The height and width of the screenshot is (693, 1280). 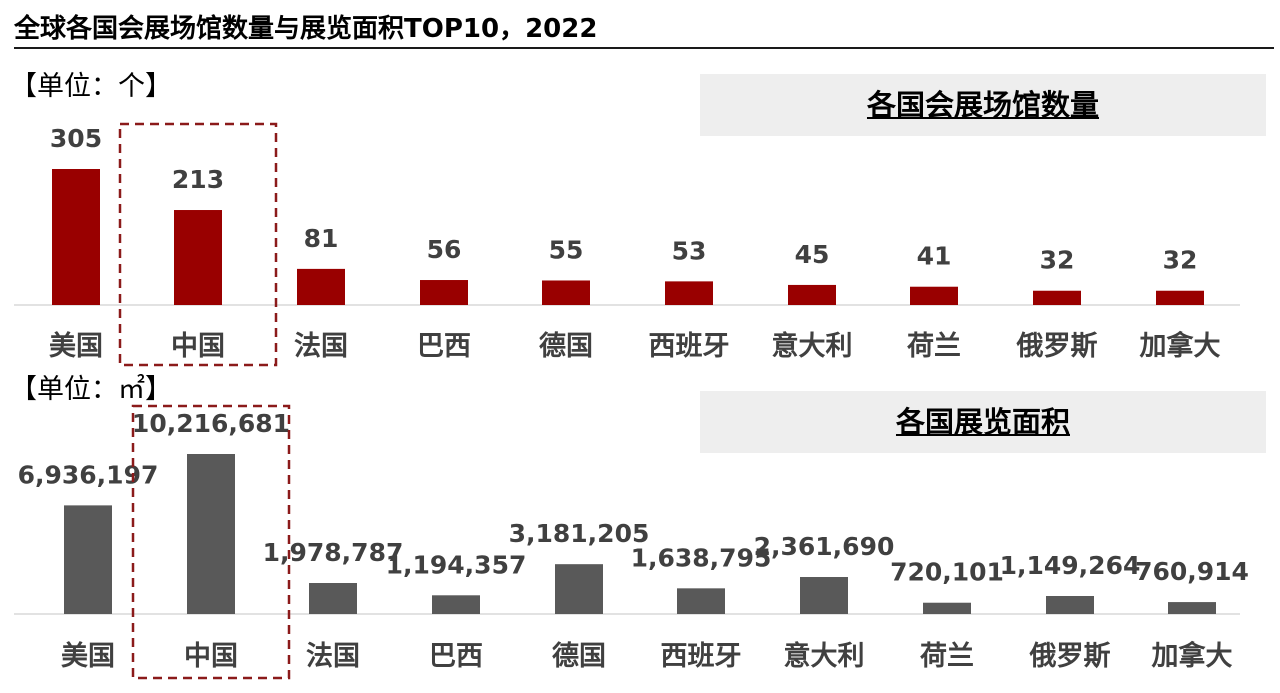 What do you see at coordinates (91, 389) in the screenshot?
I see `unit-label-bottom: 【单位：㎡】` at bounding box center [91, 389].